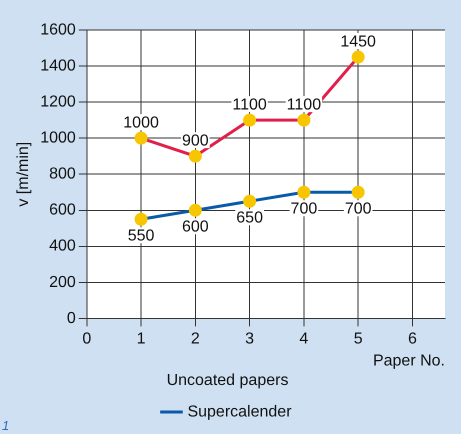 This screenshot has width=461, height=434. Describe the element at coordinates (58, 102) in the screenshot. I see `y-tick-label: 1200` at that location.